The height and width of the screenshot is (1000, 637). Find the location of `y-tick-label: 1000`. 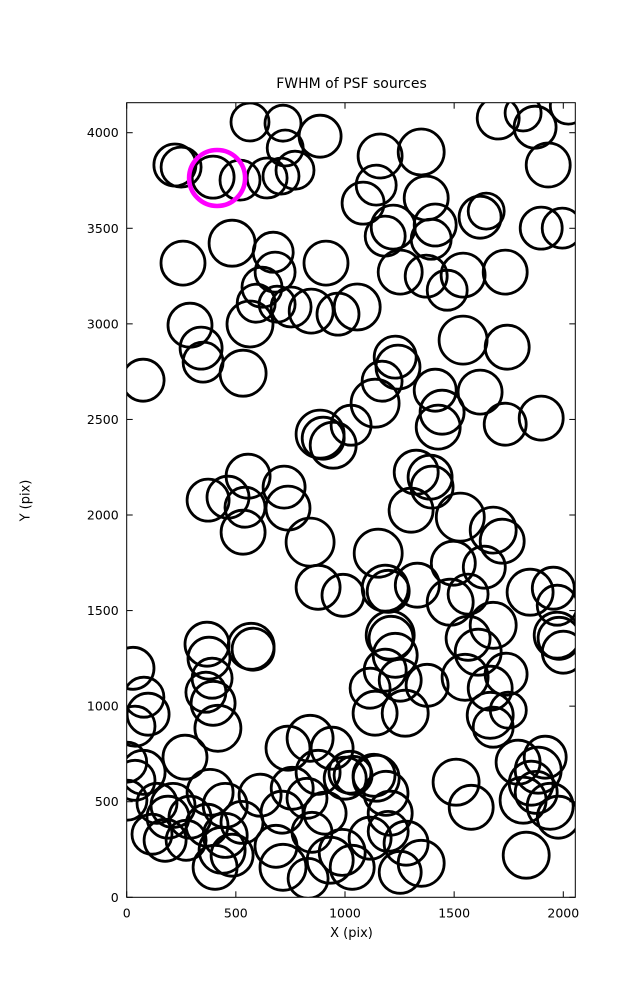

y-tick-label: 1000 is located at coordinates (103, 706).